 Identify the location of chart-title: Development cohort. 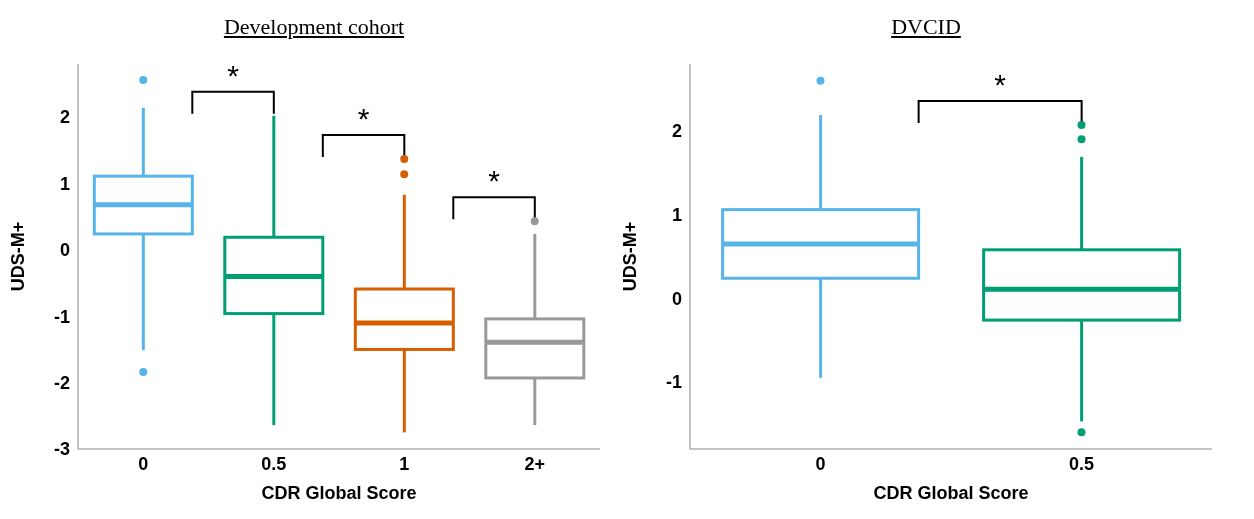
(314, 27).